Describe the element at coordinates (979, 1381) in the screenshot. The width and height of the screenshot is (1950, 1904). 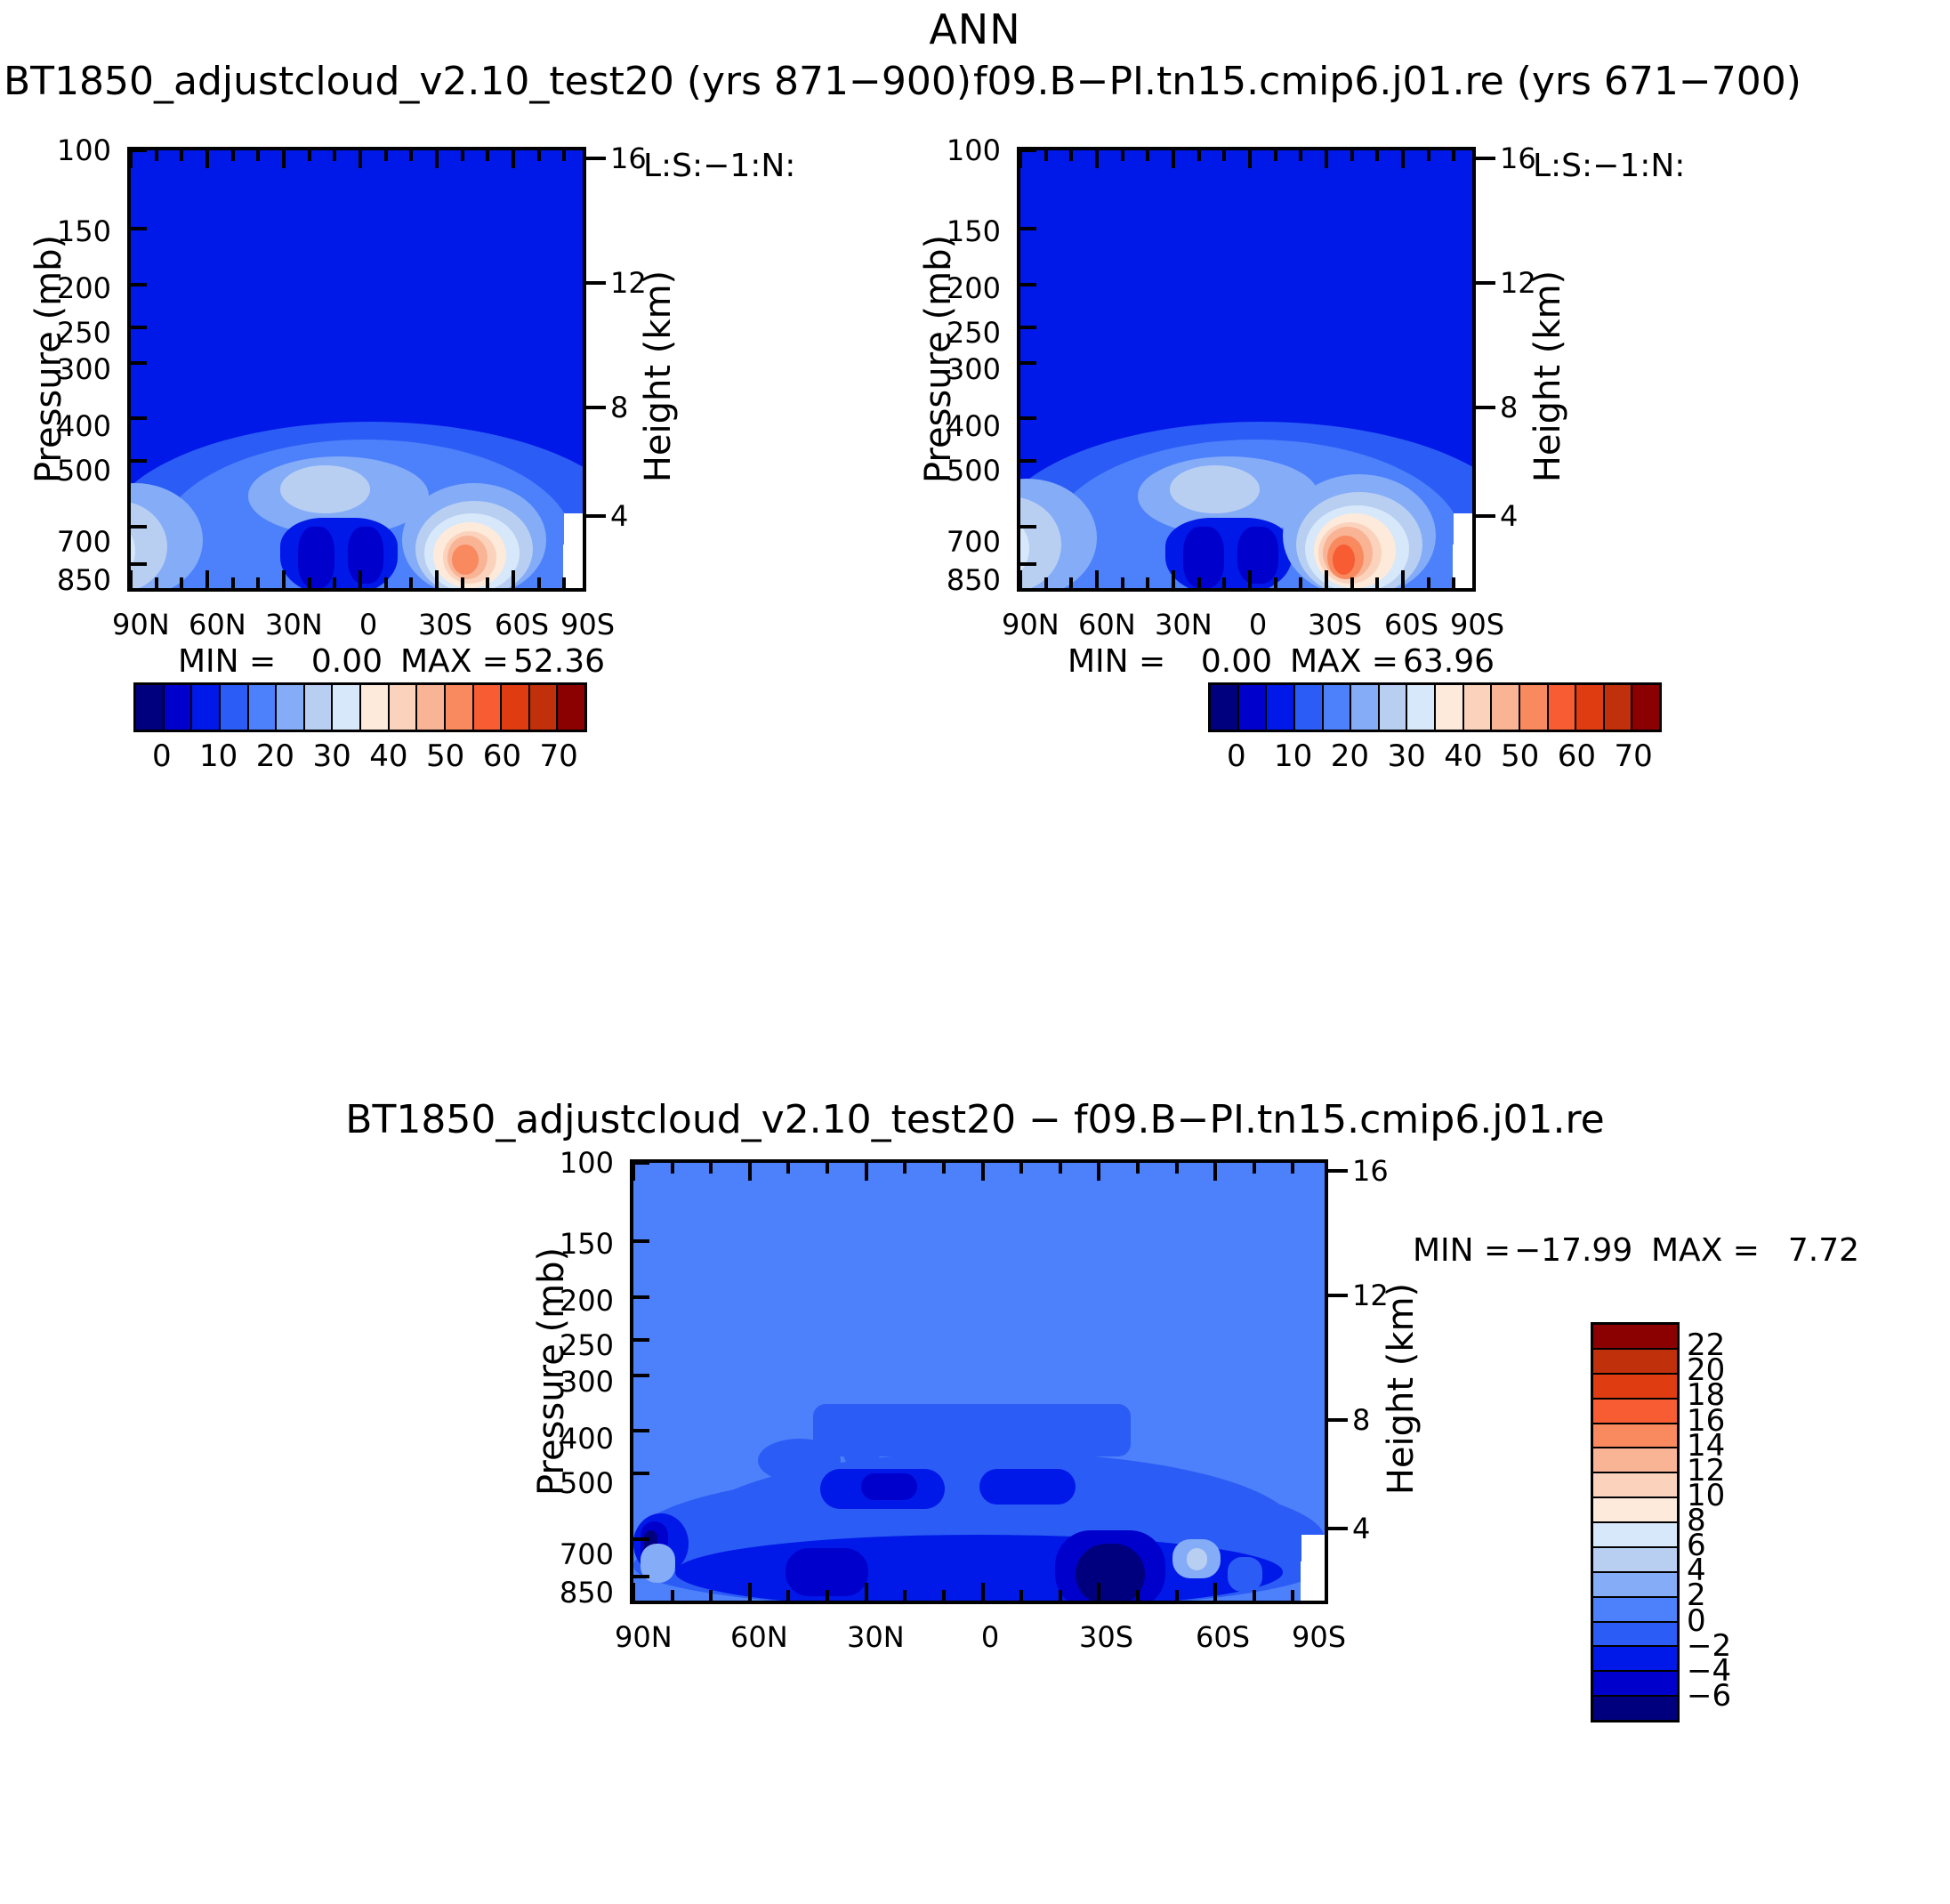
I see `contour-plot-difference` at that location.